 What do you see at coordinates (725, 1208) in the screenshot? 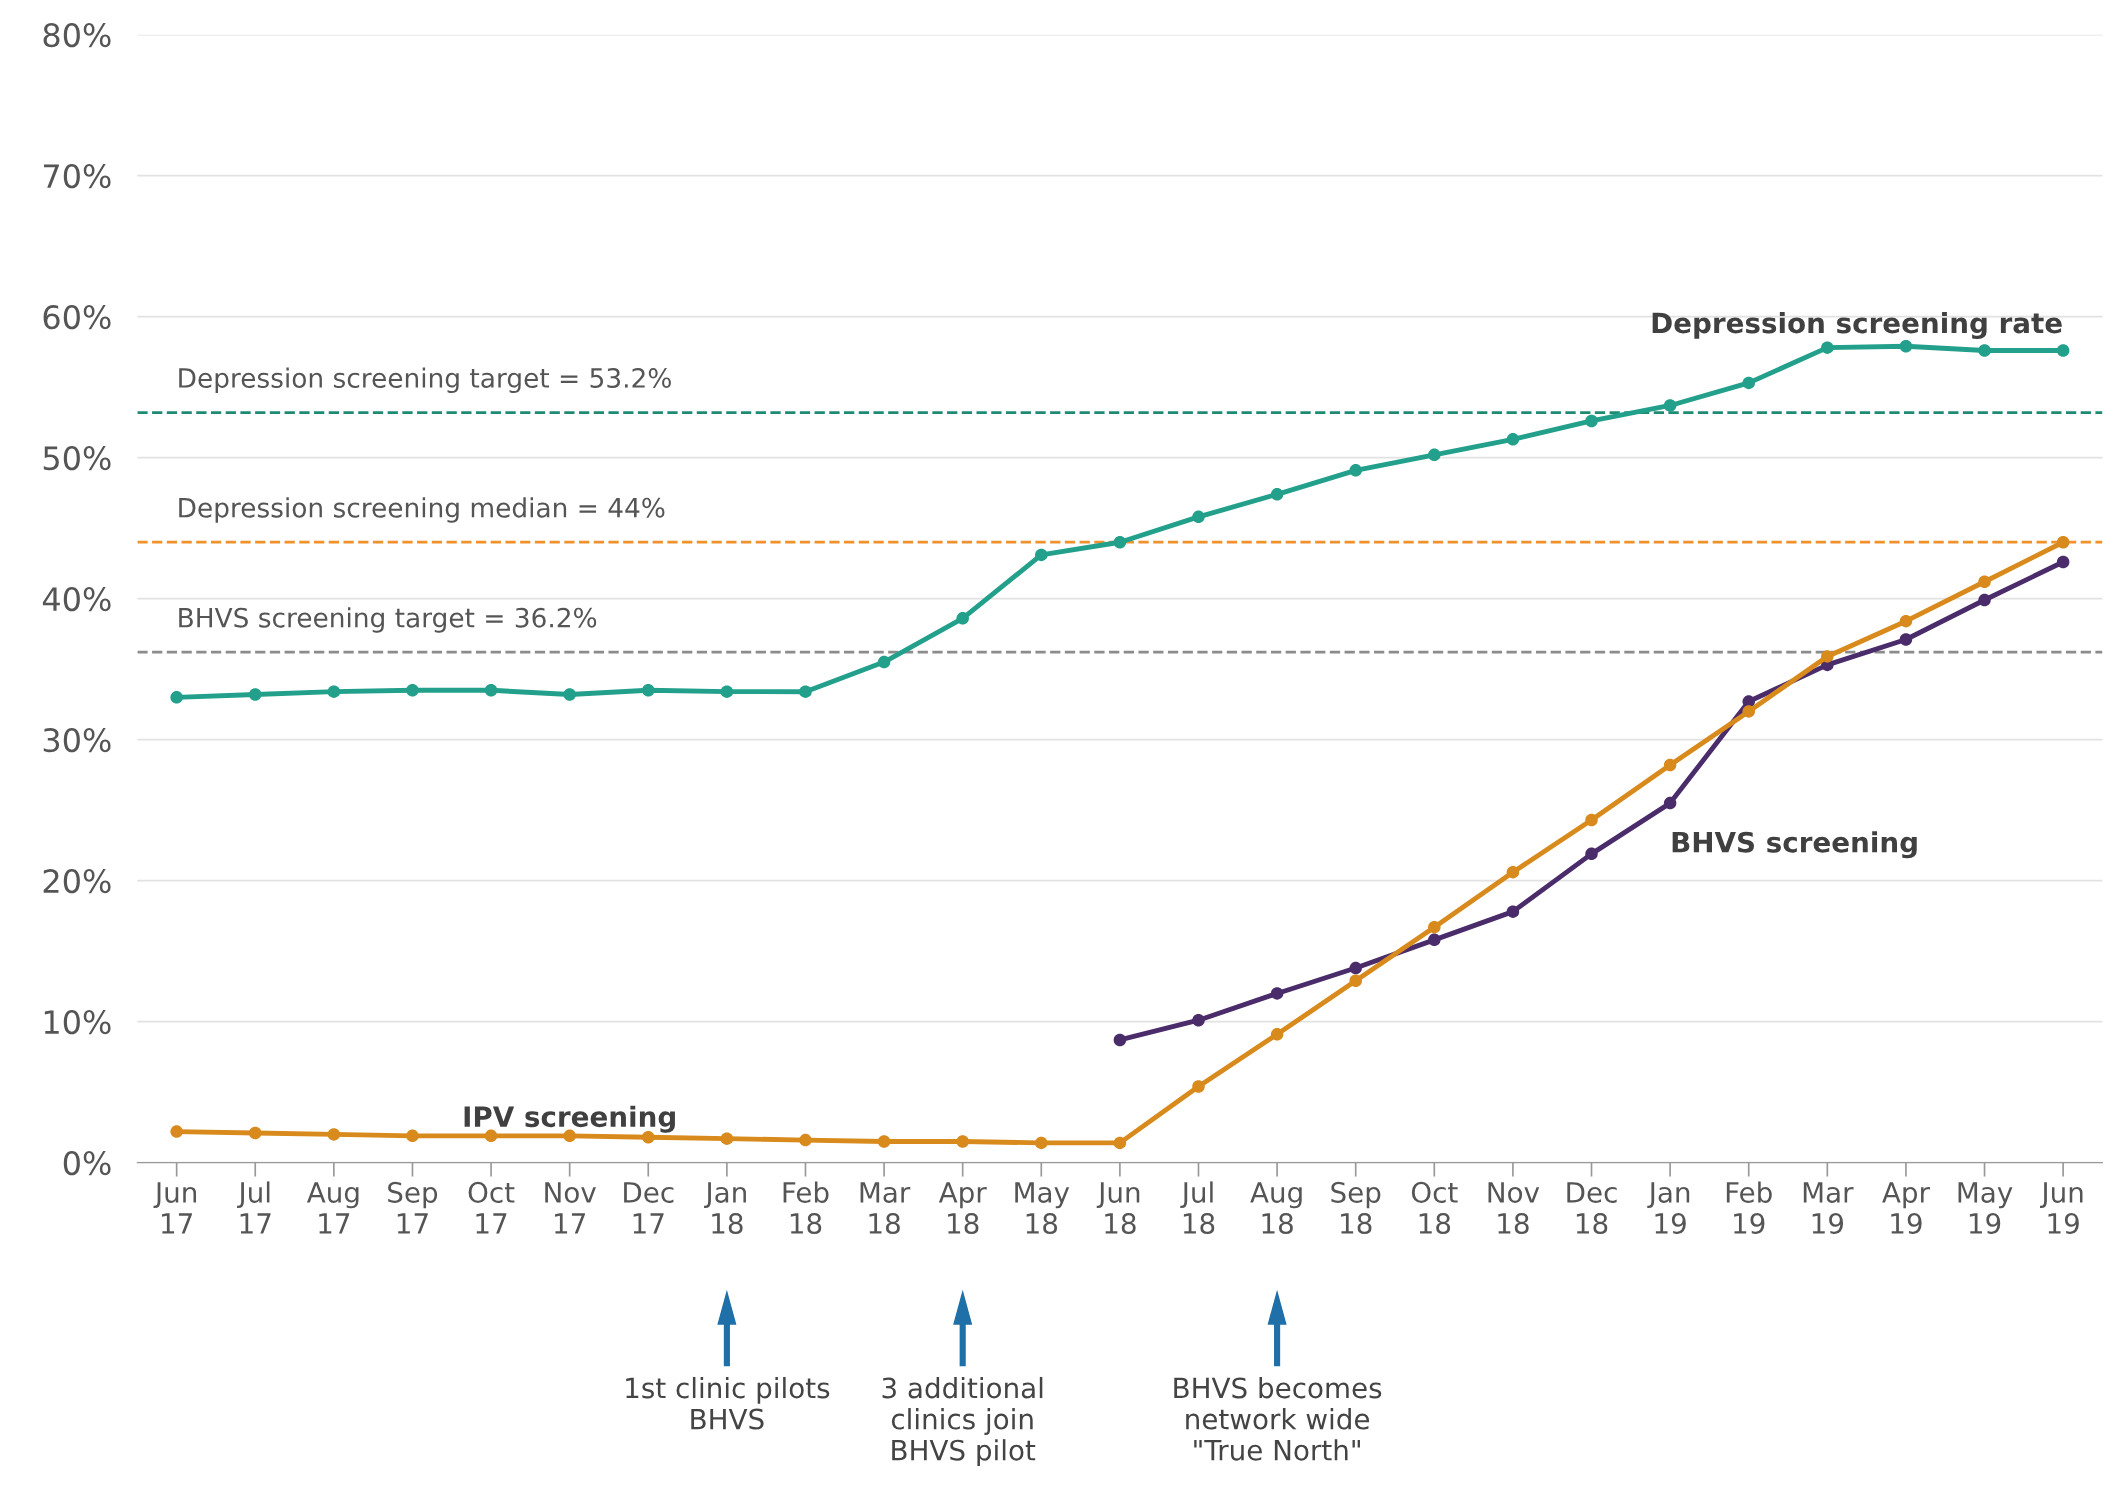
I see `x-tick-label: Jan 18` at bounding box center [725, 1208].